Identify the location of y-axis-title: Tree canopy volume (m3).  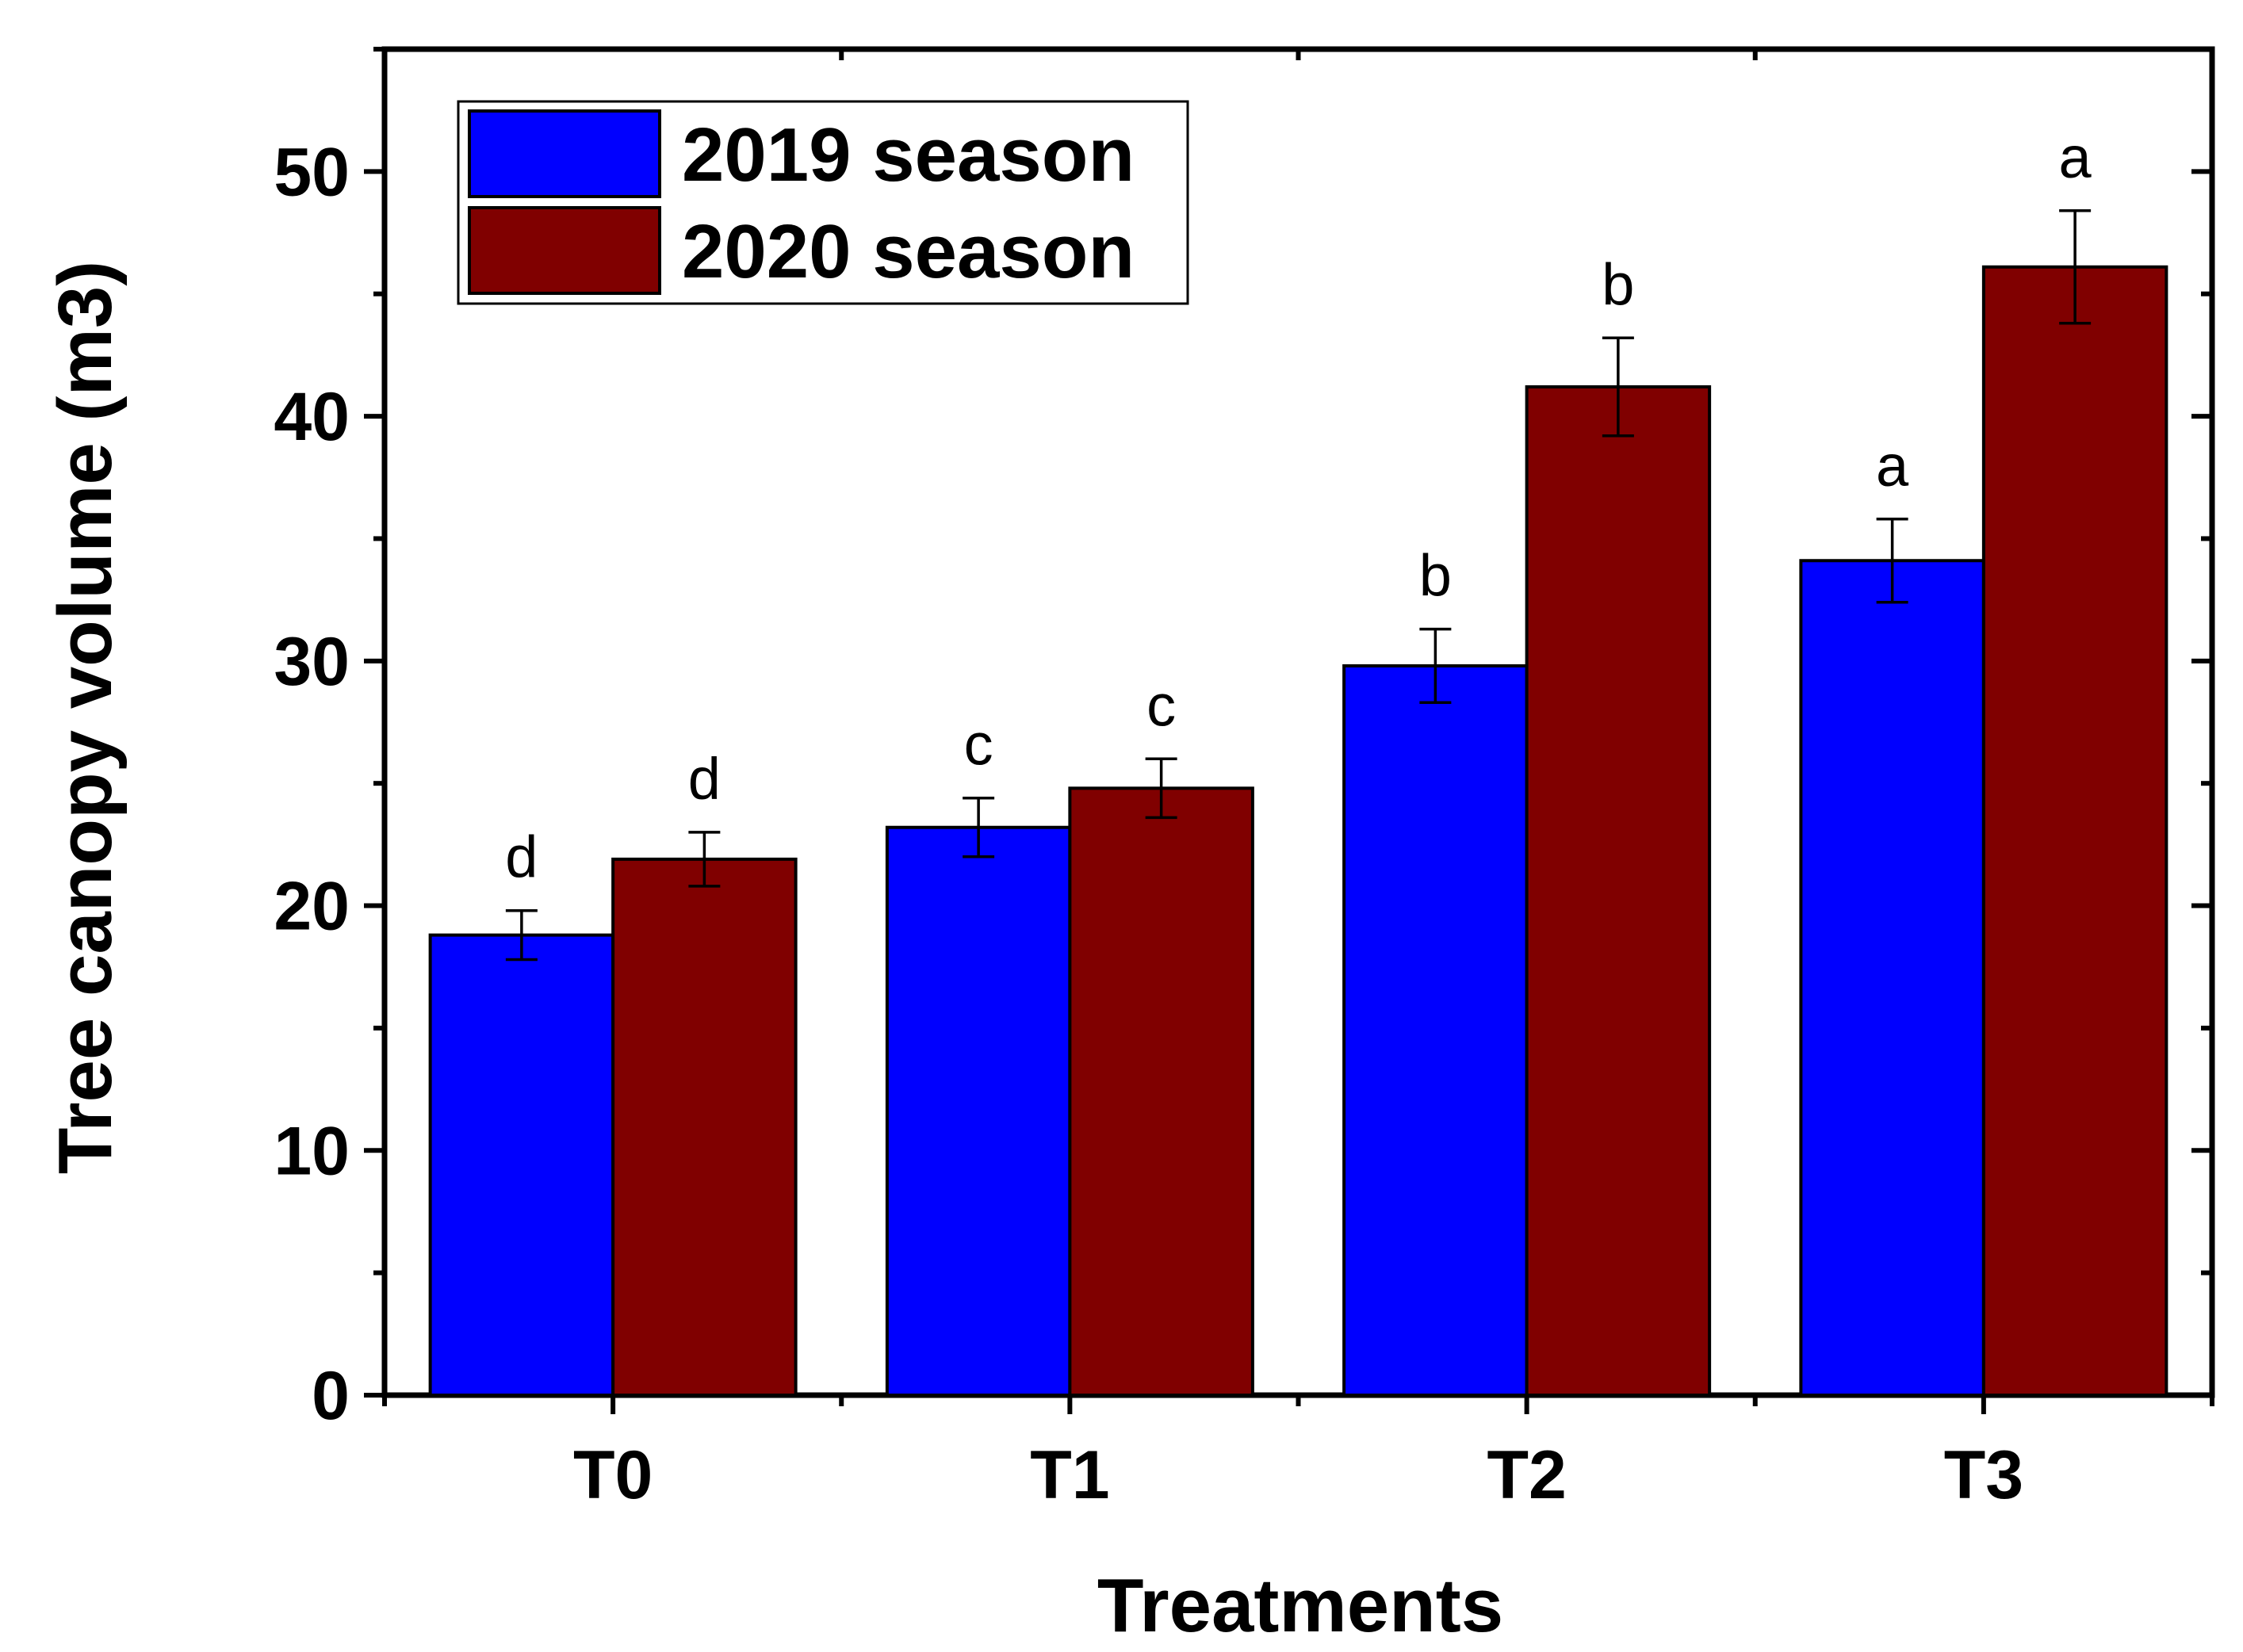
(85, 718).